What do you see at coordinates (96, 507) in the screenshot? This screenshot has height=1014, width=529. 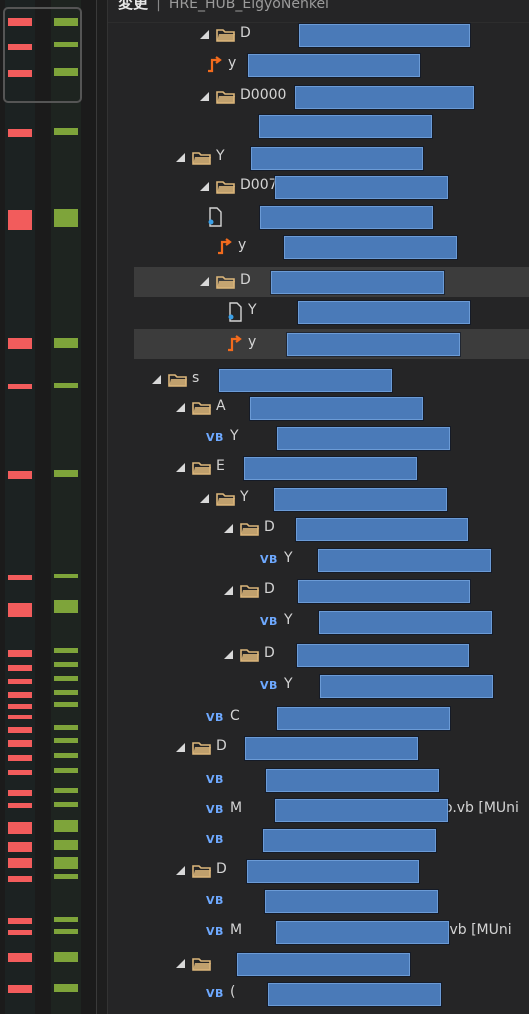 I see `panel-divider` at bounding box center [96, 507].